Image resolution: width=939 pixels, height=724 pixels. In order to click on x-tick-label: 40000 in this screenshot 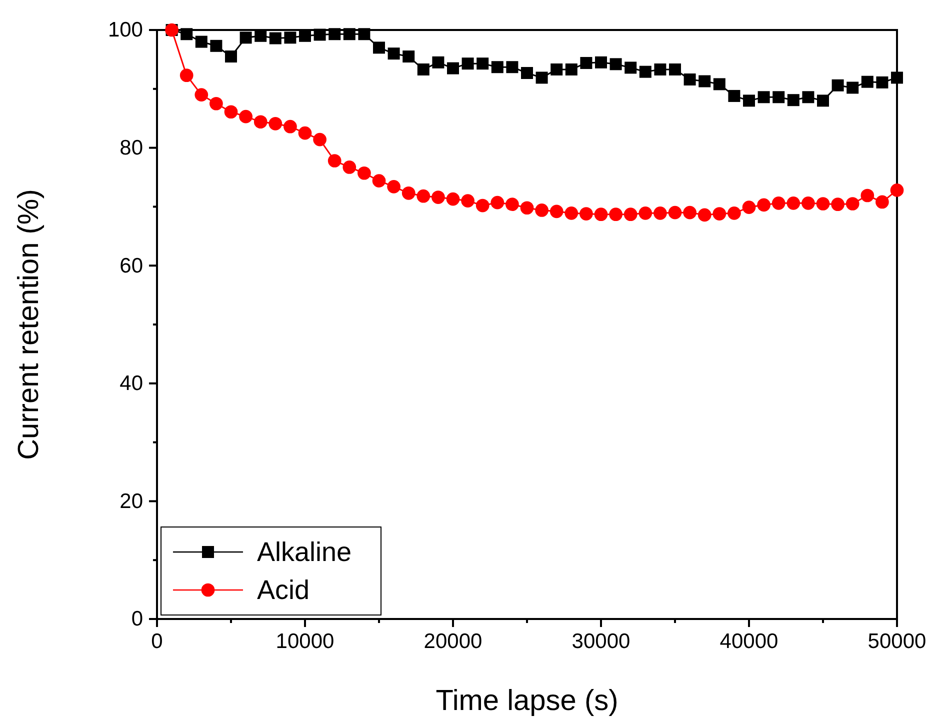, I will do `click(749, 641)`.